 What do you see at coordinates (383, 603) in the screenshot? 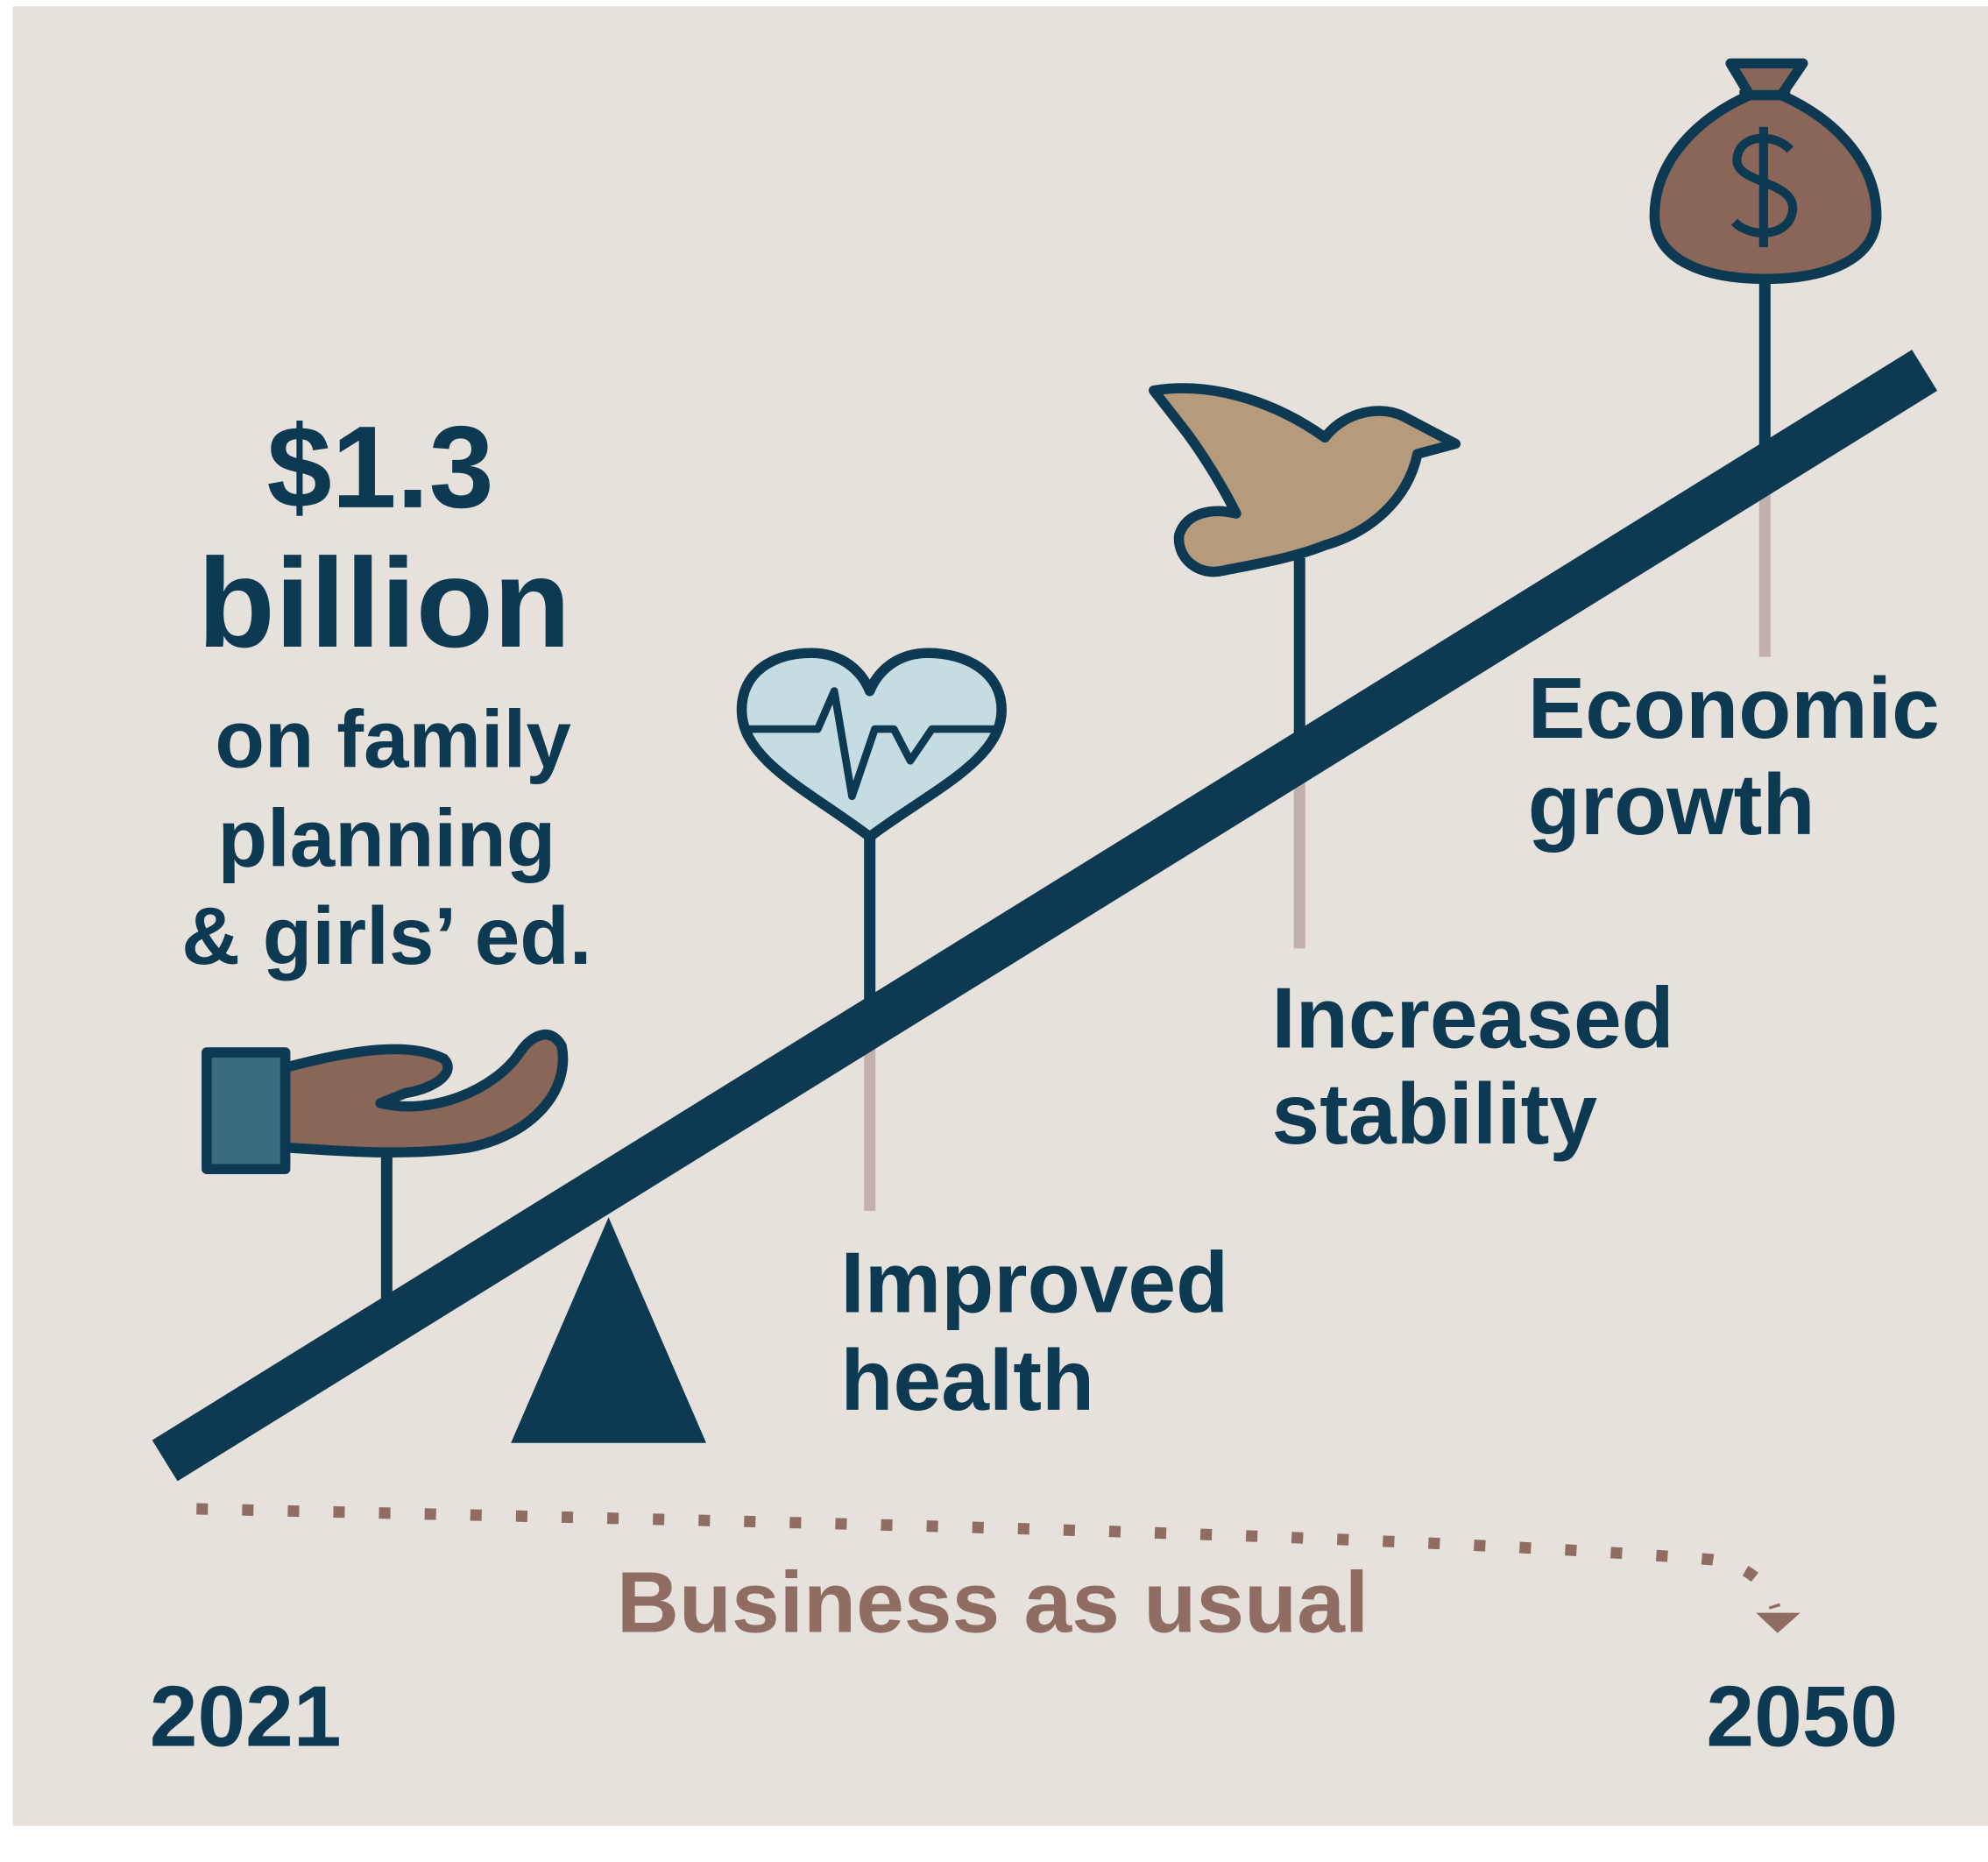
I see `headline-unit: billion` at bounding box center [383, 603].